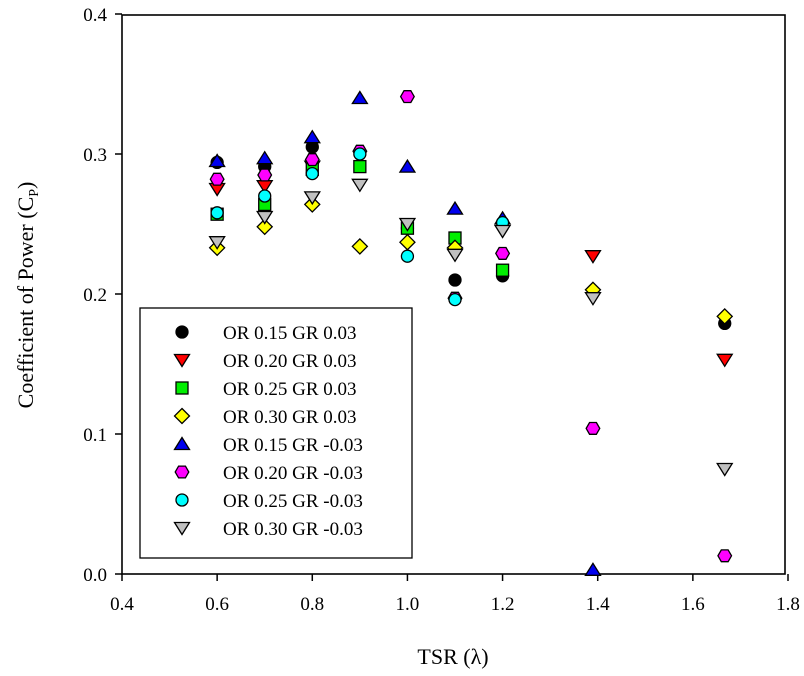  Describe the element at coordinates (293, 501) in the screenshot. I see `legend-label: OR 0.25 GR -0.03` at that location.